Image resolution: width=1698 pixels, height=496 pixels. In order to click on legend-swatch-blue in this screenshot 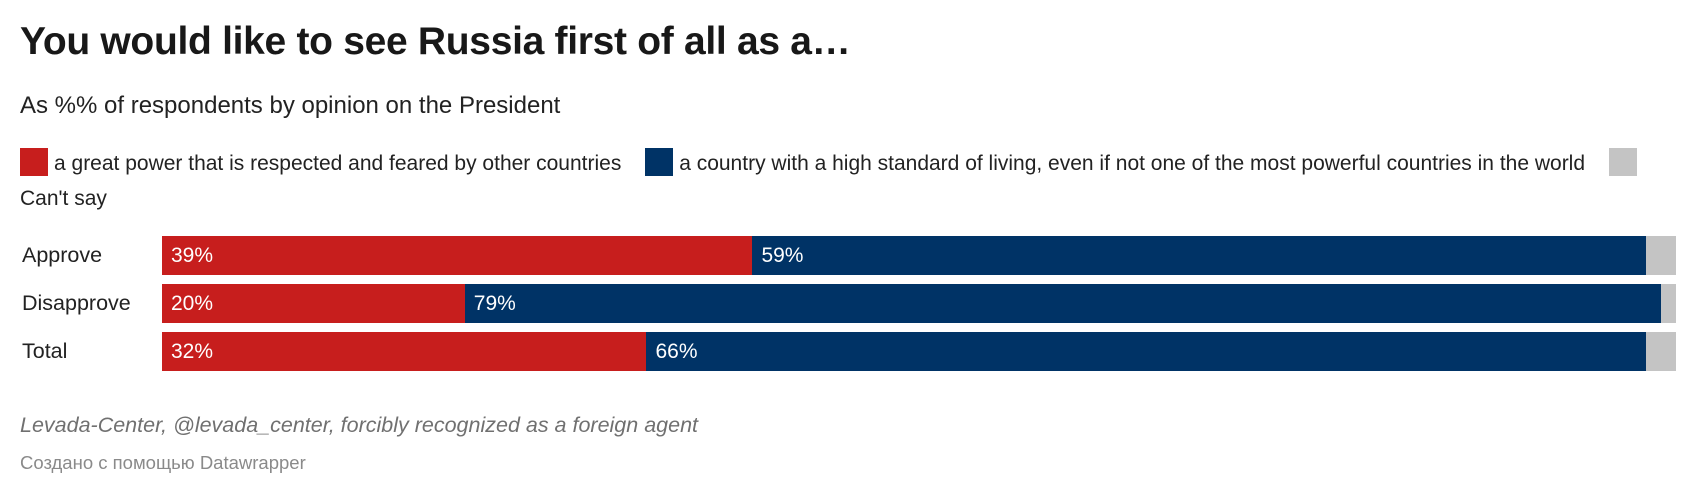, I will do `click(659, 162)`.